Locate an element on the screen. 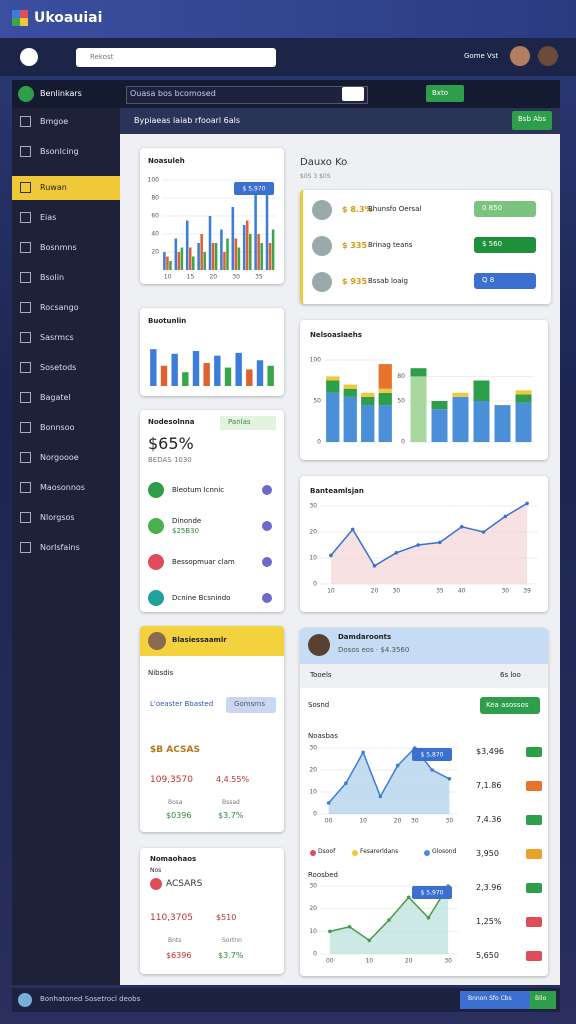  stat-value: 7,4.36 is located at coordinates (489, 819).